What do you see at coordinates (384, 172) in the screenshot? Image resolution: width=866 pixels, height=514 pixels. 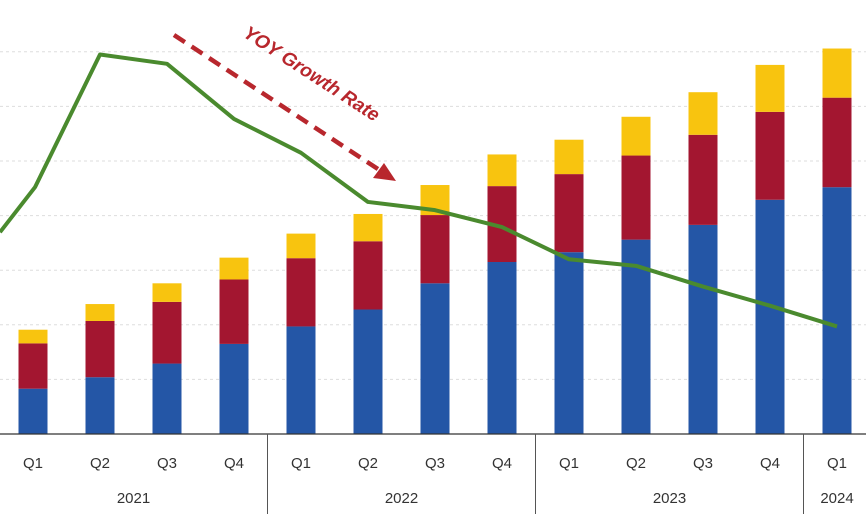 I see `annotation-arrowhead` at bounding box center [384, 172].